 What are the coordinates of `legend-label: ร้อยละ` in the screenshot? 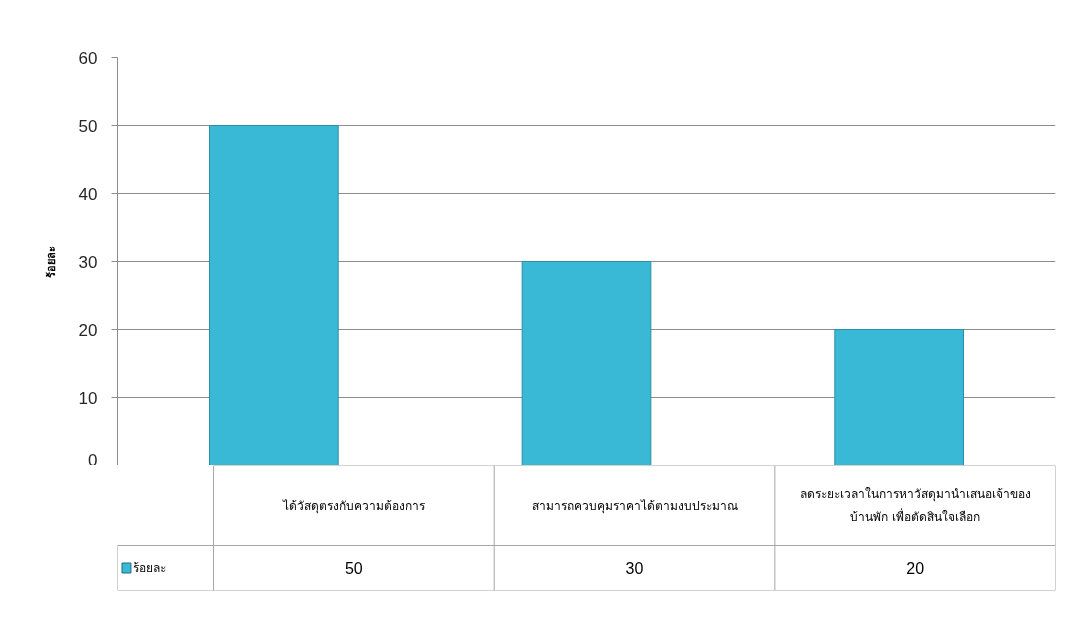 It's located at (149, 568).